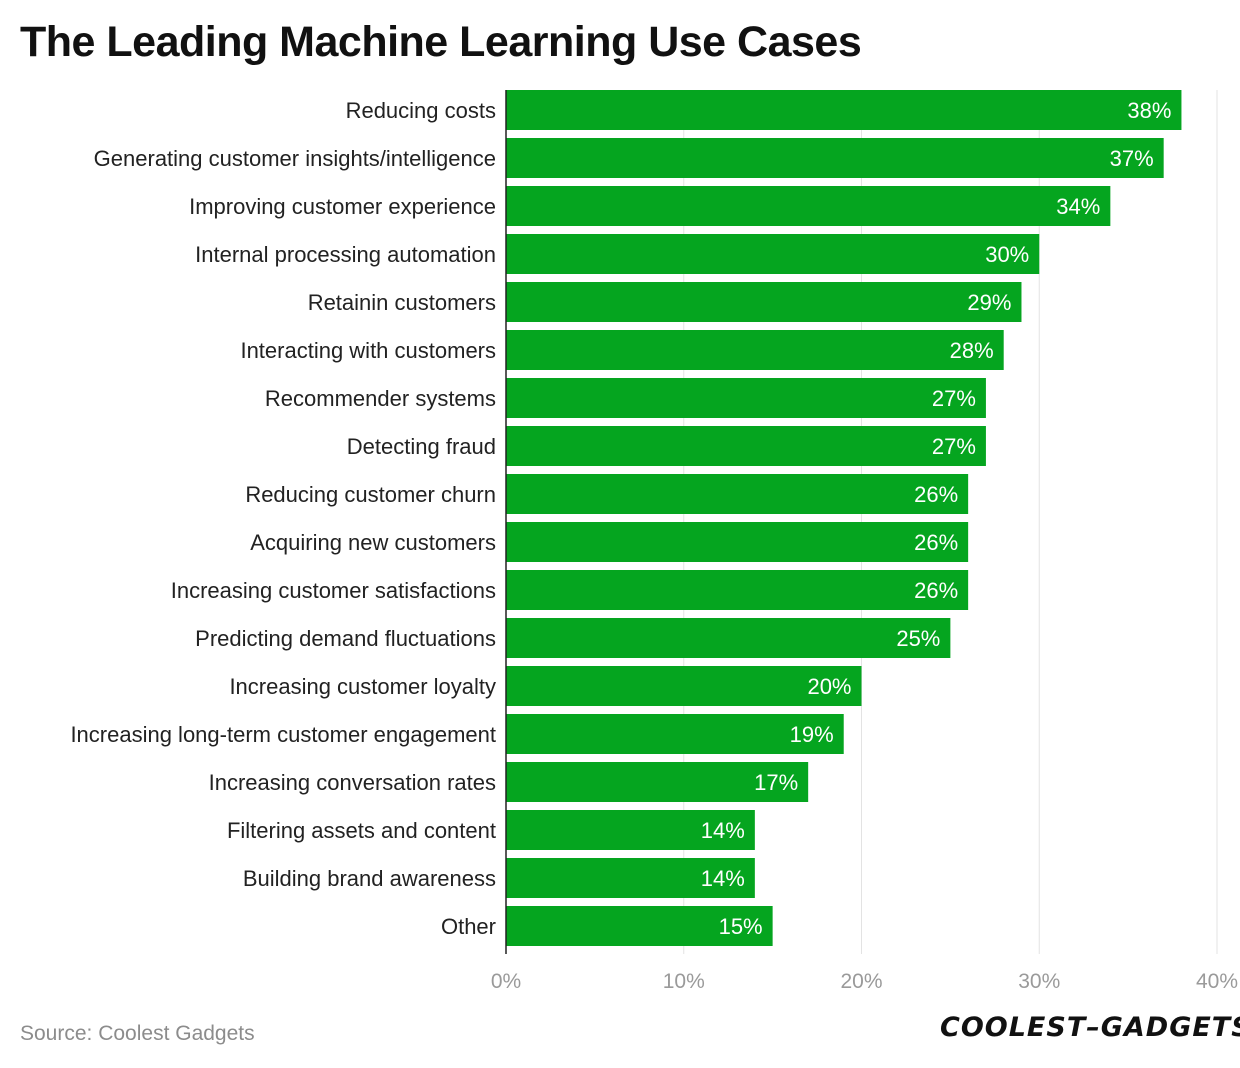 This screenshot has height=1068, width=1240. What do you see at coordinates (776, 782) in the screenshot?
I see `value-label: 17%` at bounding box center [776, 782].